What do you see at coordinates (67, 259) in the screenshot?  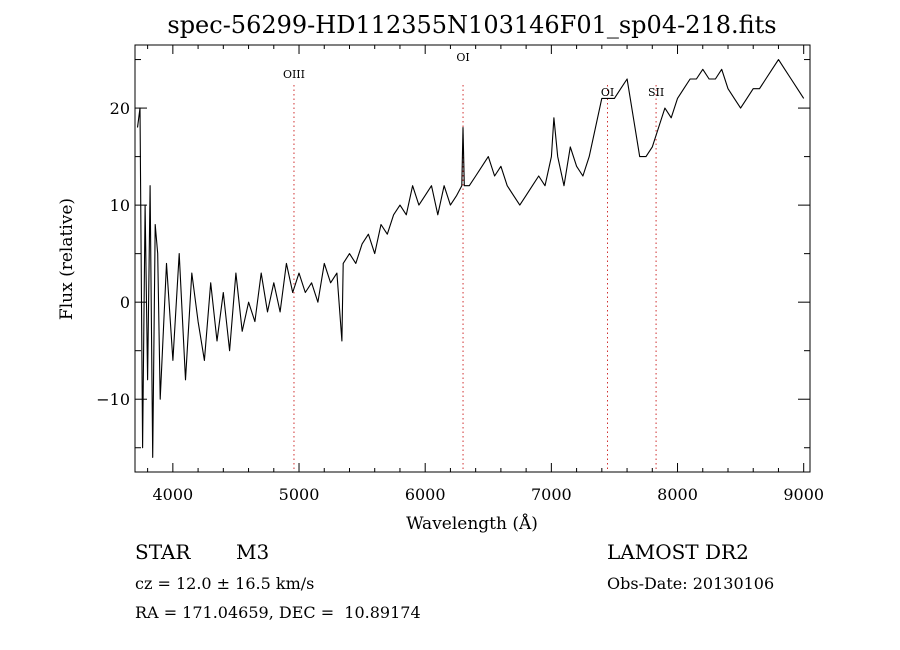 I see `y-axis-label: Flux (relative)` at bounding box center [67, 259].